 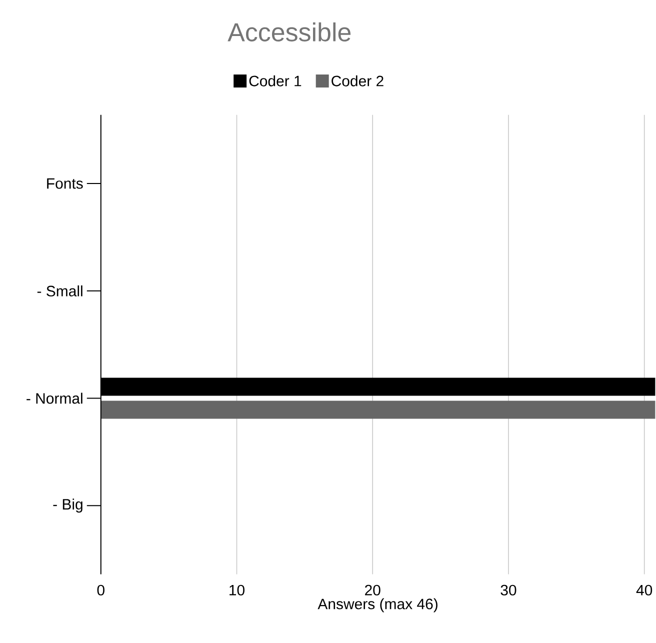 I want to click on x-tick-label: 20, so click(x=372, y=590).